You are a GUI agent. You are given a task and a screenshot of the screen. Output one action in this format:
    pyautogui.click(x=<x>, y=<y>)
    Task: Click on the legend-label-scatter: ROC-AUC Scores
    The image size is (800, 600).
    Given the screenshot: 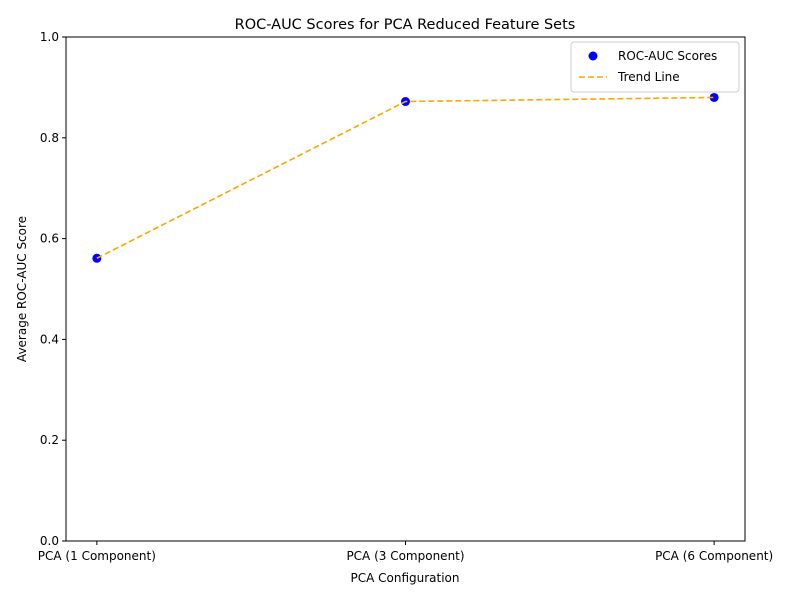 What is the action you would take?
    pyautogui.click(x=667, y=56)
    